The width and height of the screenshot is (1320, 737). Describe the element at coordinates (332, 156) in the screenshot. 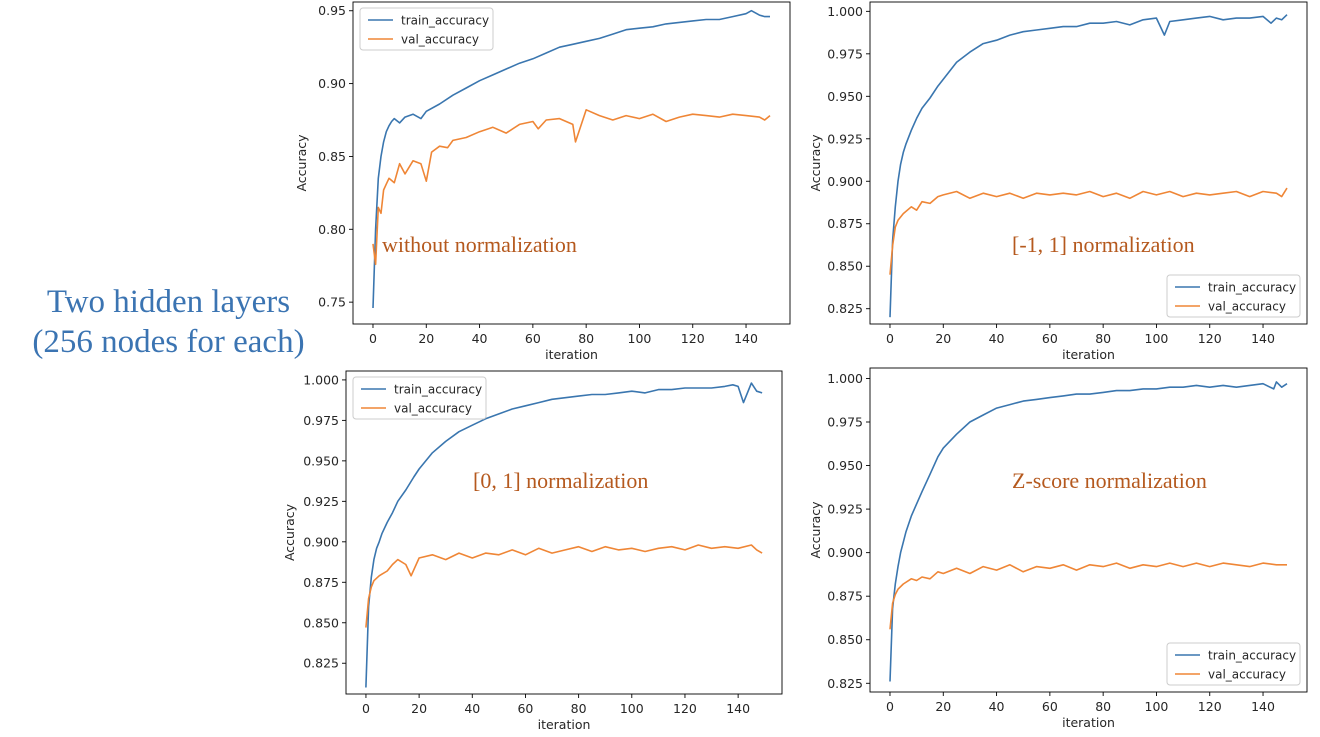

I see `y-tick-label: 0.85` at that location.